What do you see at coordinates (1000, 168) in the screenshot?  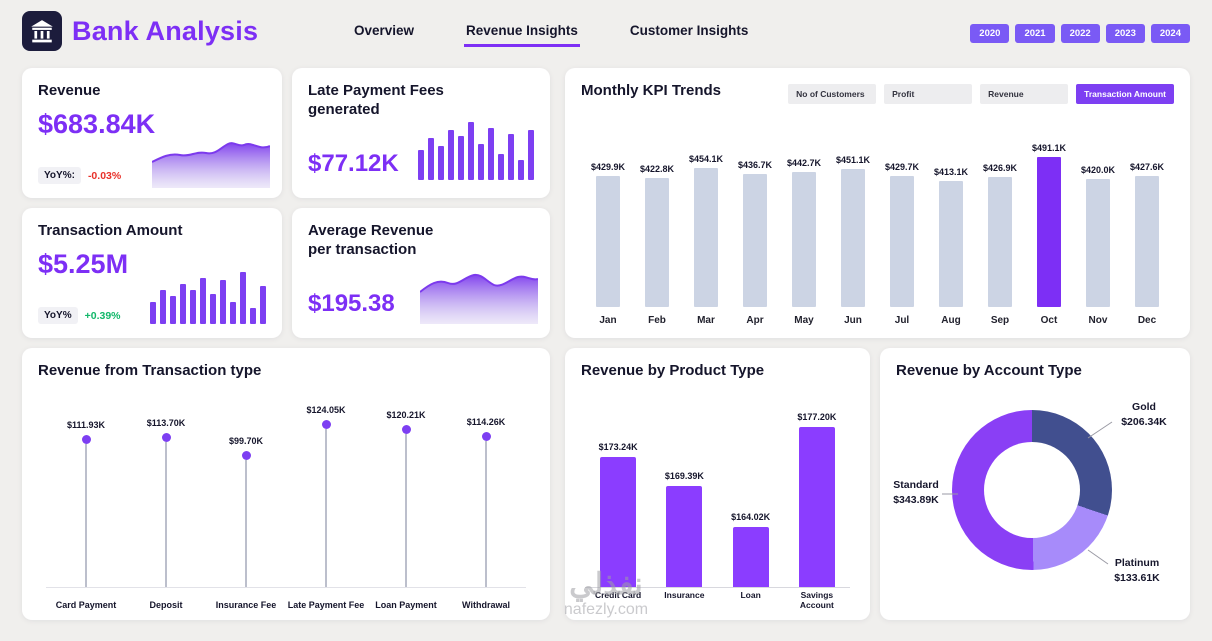 I see `bar-value-label: $426.9K` at bounding box center [1000, 168].